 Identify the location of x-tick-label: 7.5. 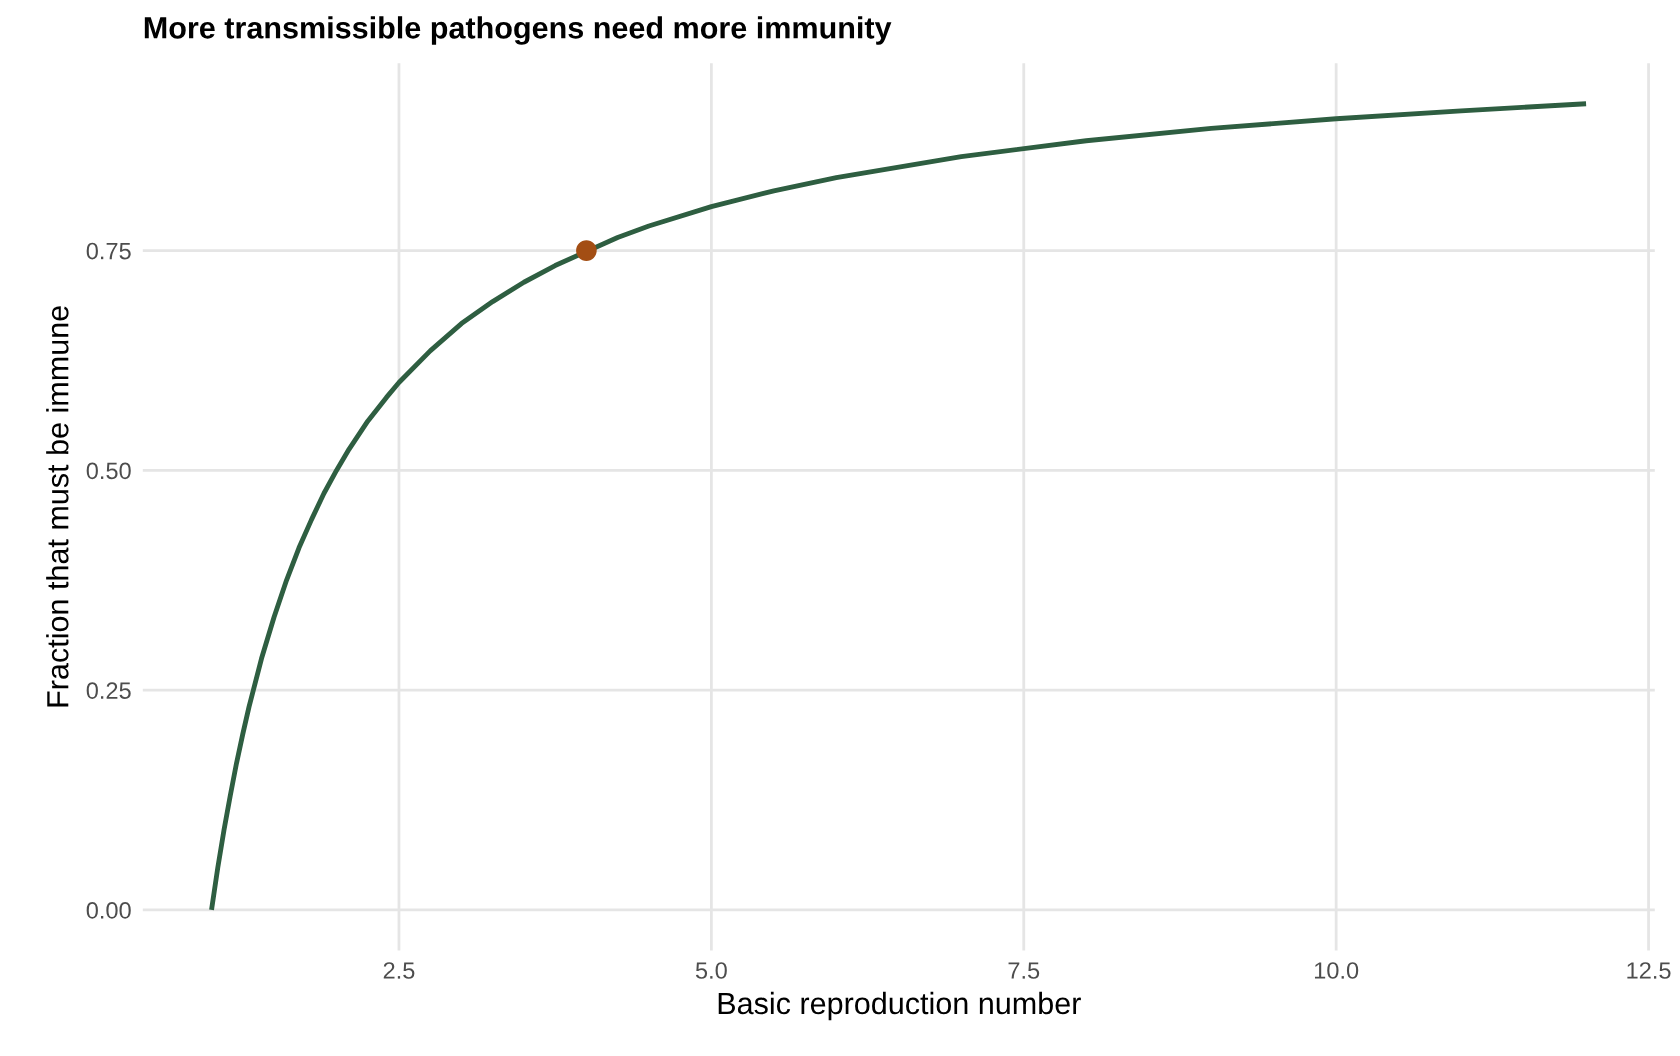
(1024, 970).